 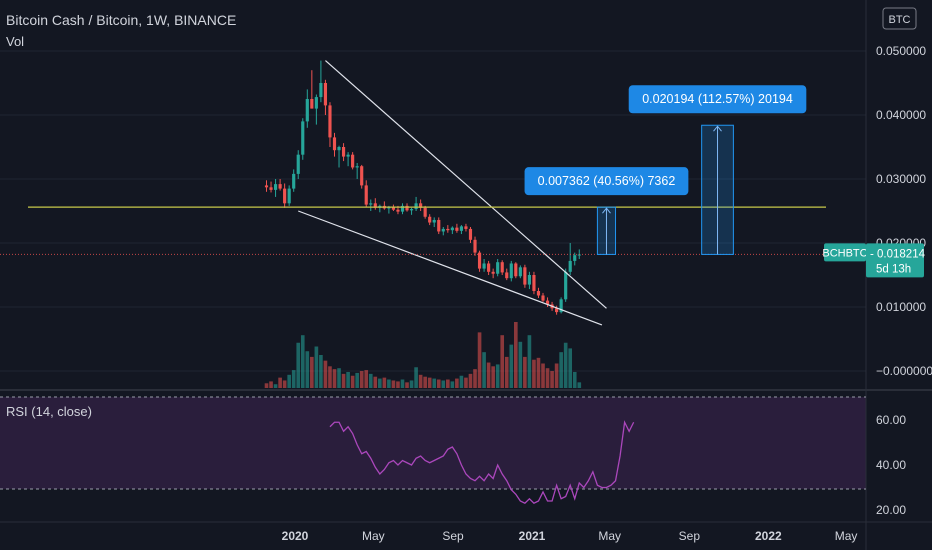 What do you see at coordinates (607, 181) in the screenshot?
I see `measure-label: 0.007362 (40.56%) 7362` at bounding box center [607, 181].